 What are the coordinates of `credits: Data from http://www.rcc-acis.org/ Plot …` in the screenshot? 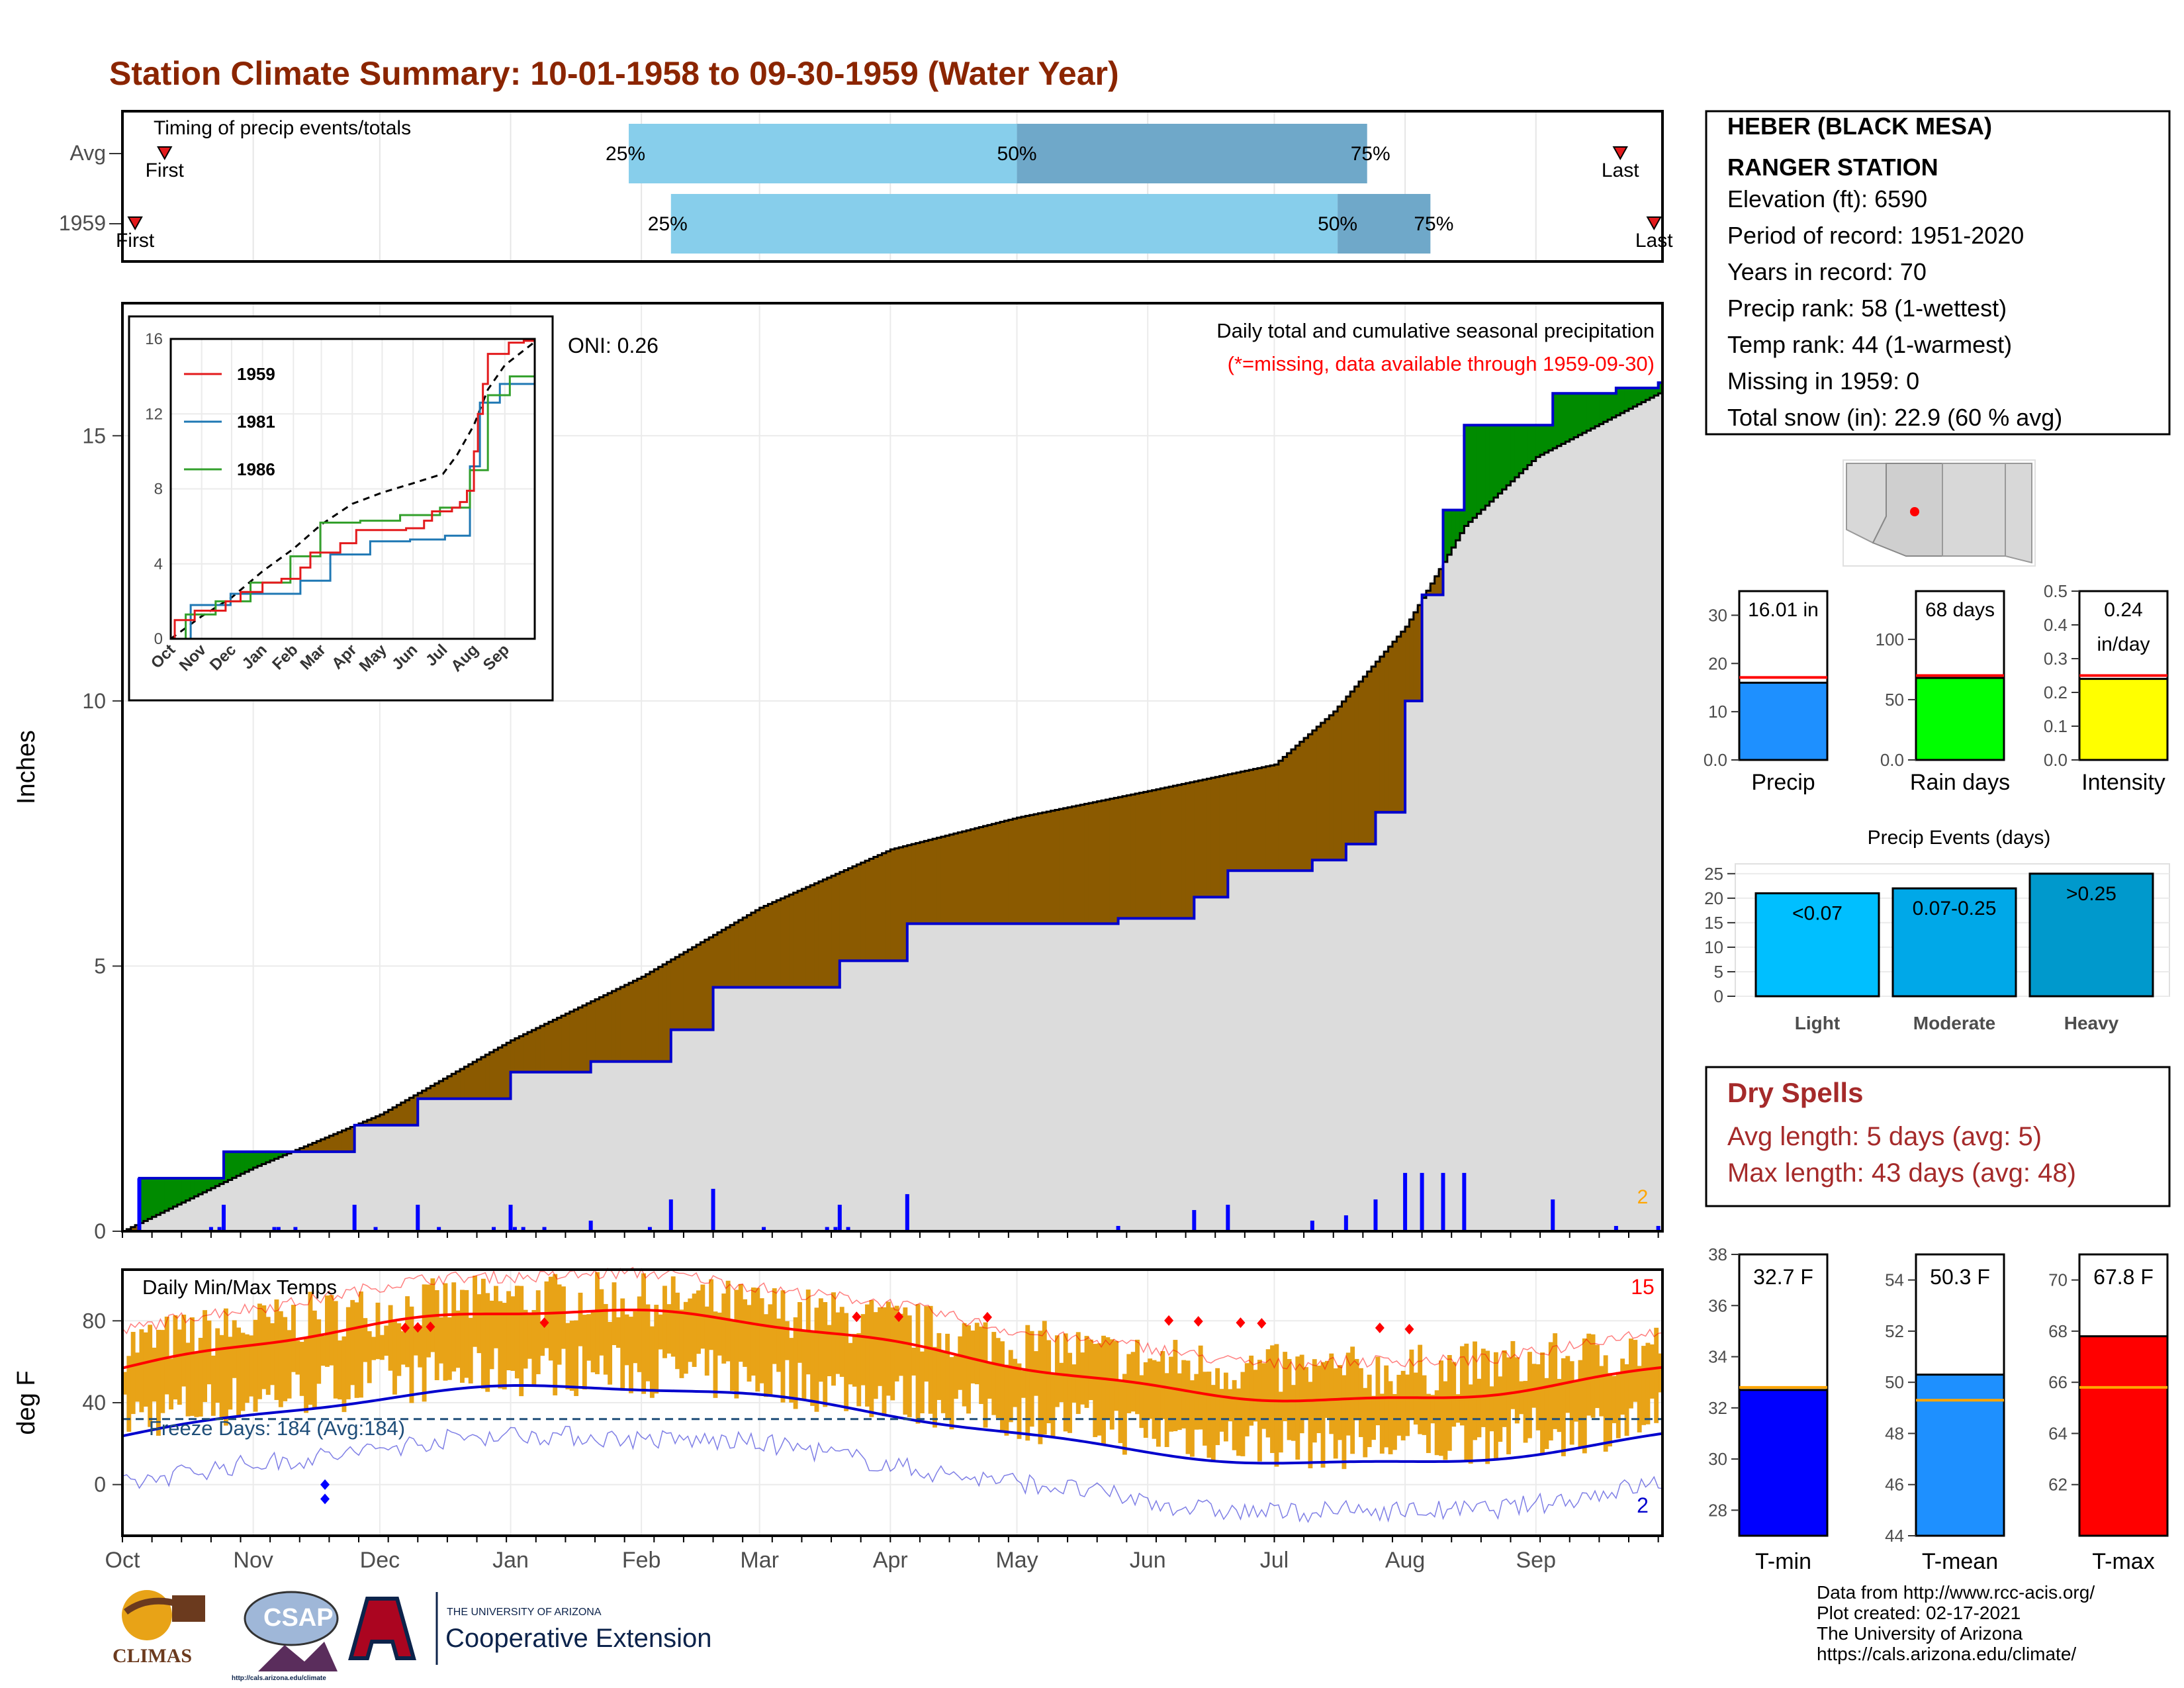 It's located at (1956, 1623).